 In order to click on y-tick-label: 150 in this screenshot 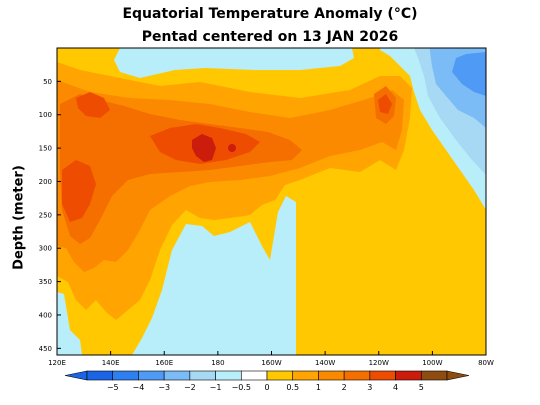, I will do `click(45, 149)`.